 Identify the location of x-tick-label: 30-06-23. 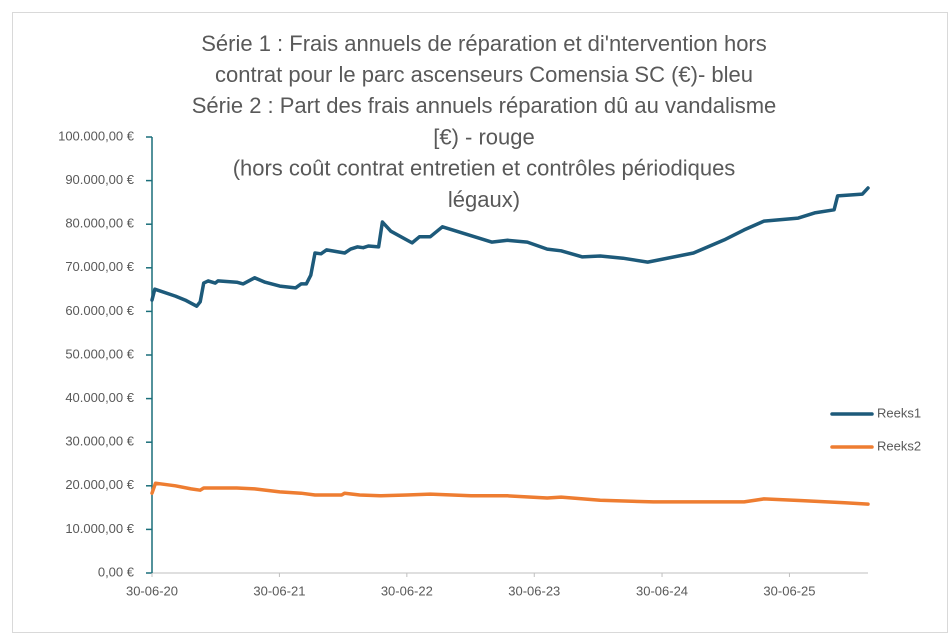
(534, 590).